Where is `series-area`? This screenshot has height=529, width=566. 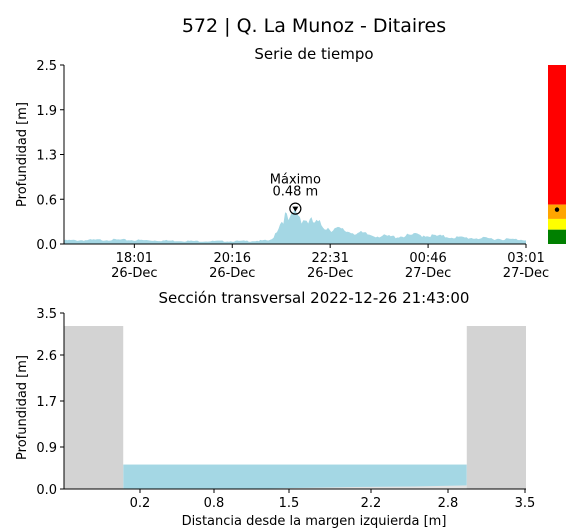 series-area is located at coordinates (295, 225).